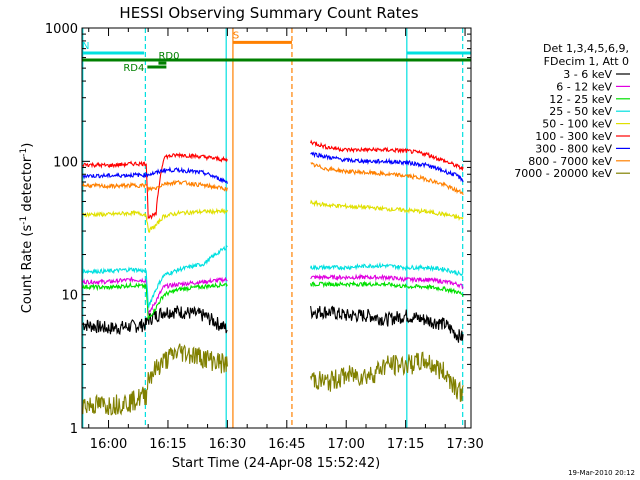  What do you see at coordinates (580, 111) in the screenshot?
I see `legend-label-4: 25 - 50 keV` at bounding box center [580, 111].